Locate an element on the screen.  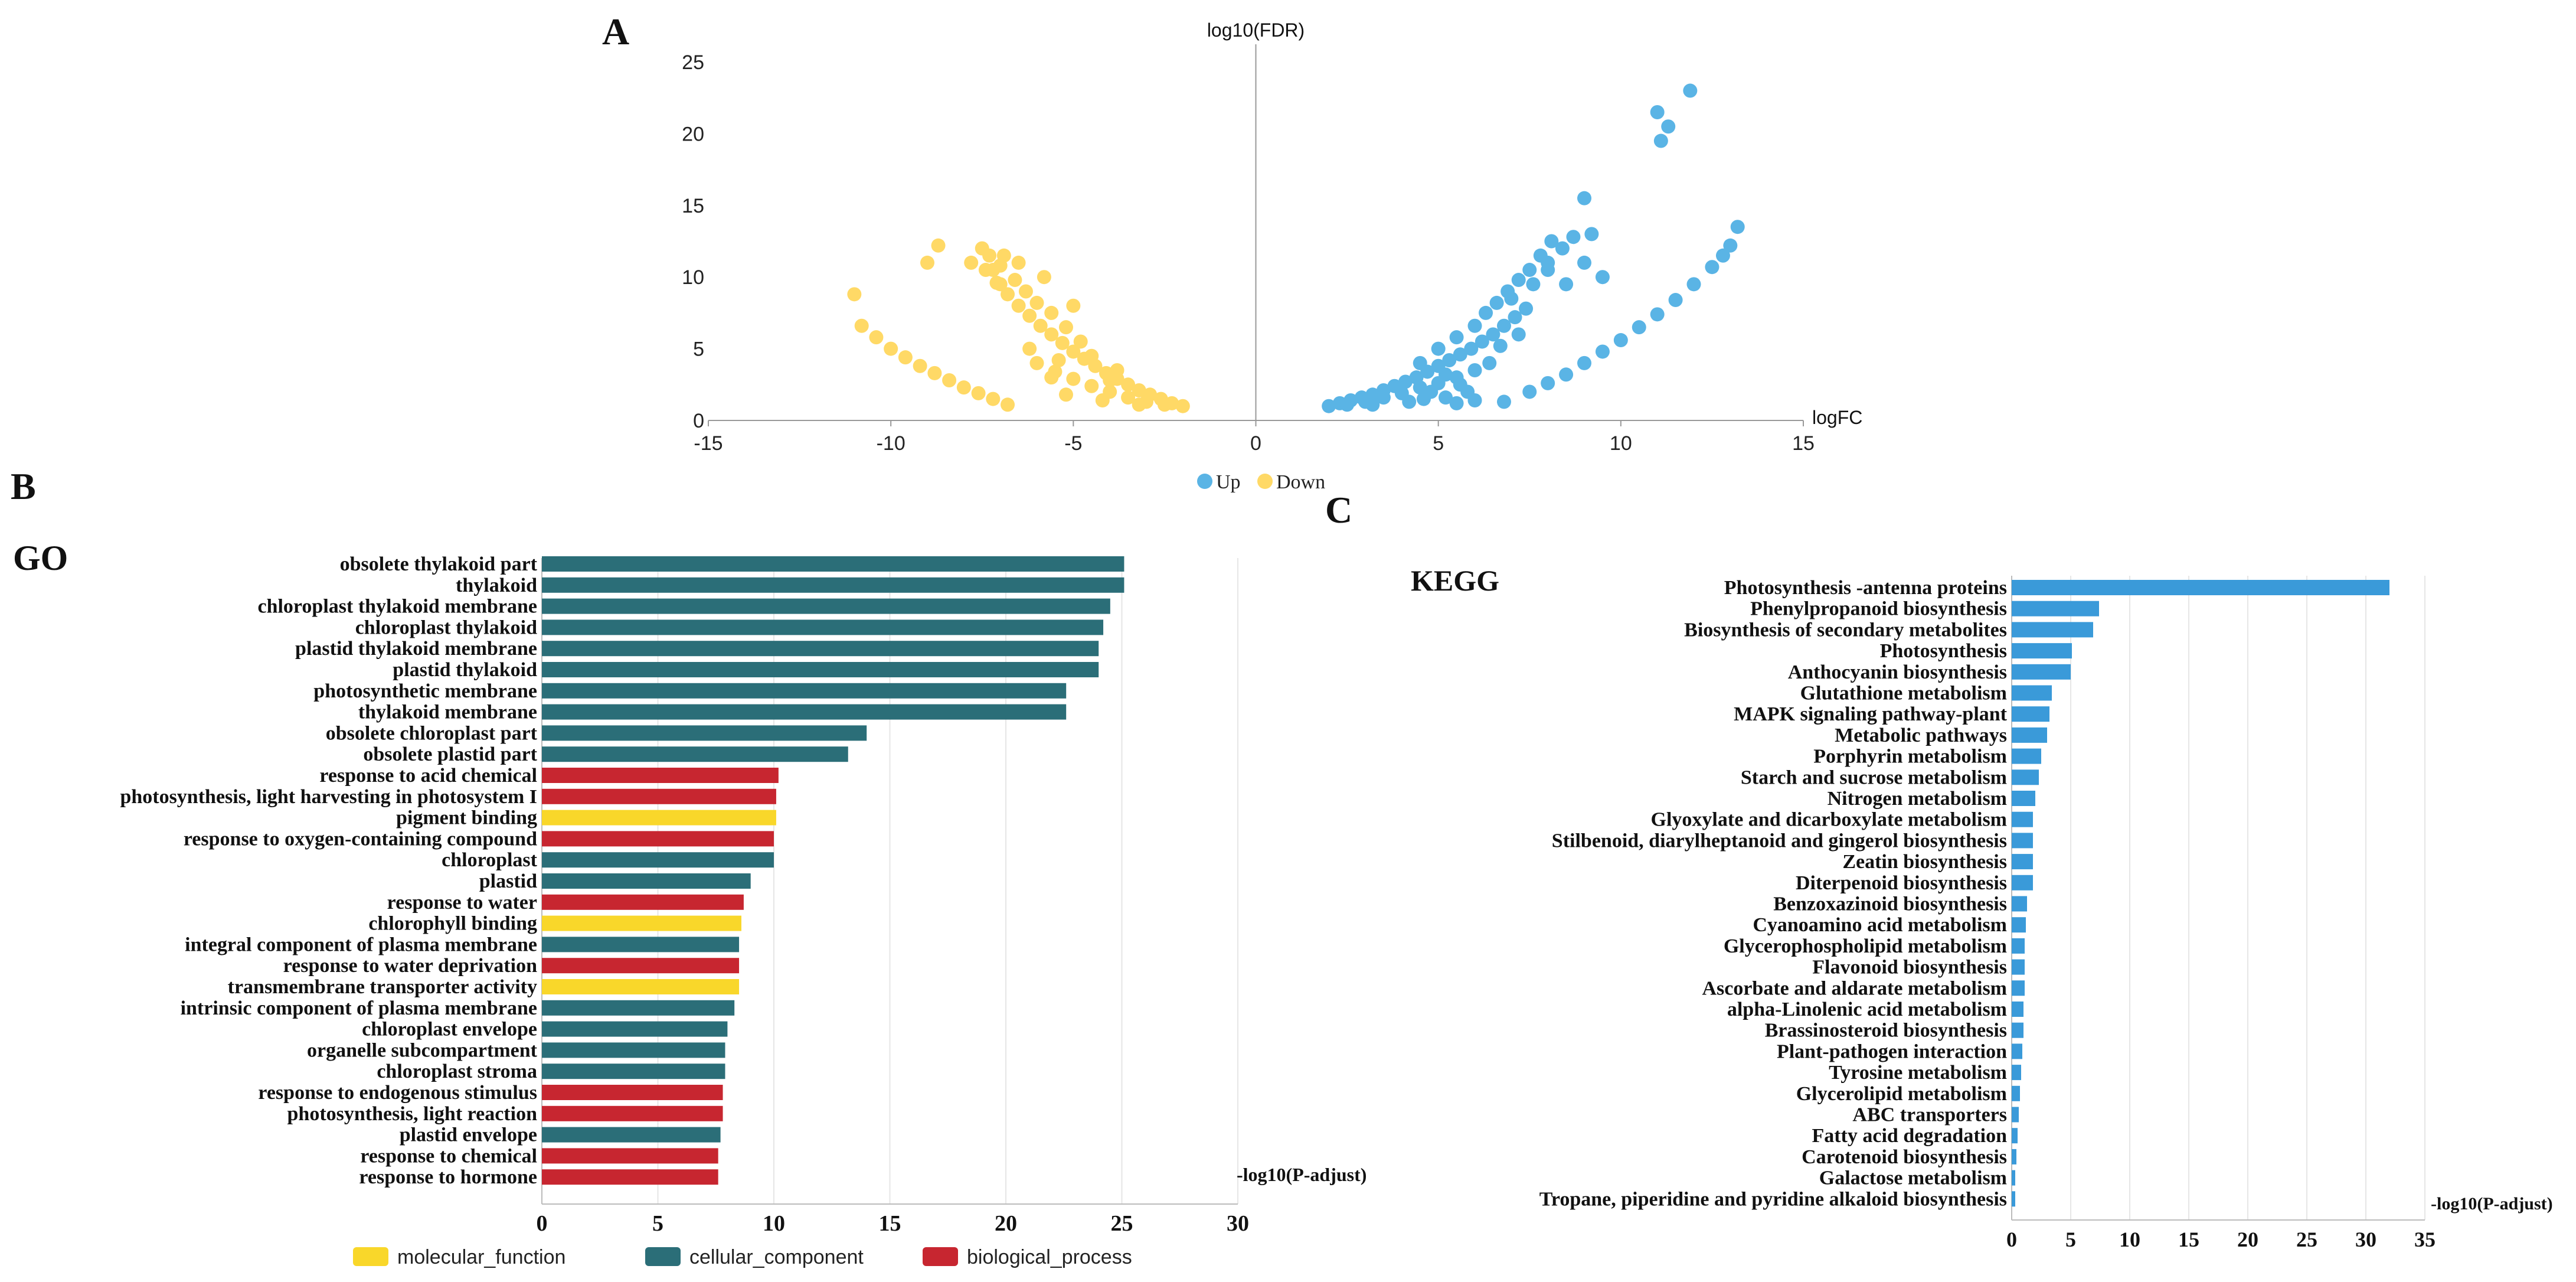
y-tick-label: 15 is located at coordinates (693, 206).